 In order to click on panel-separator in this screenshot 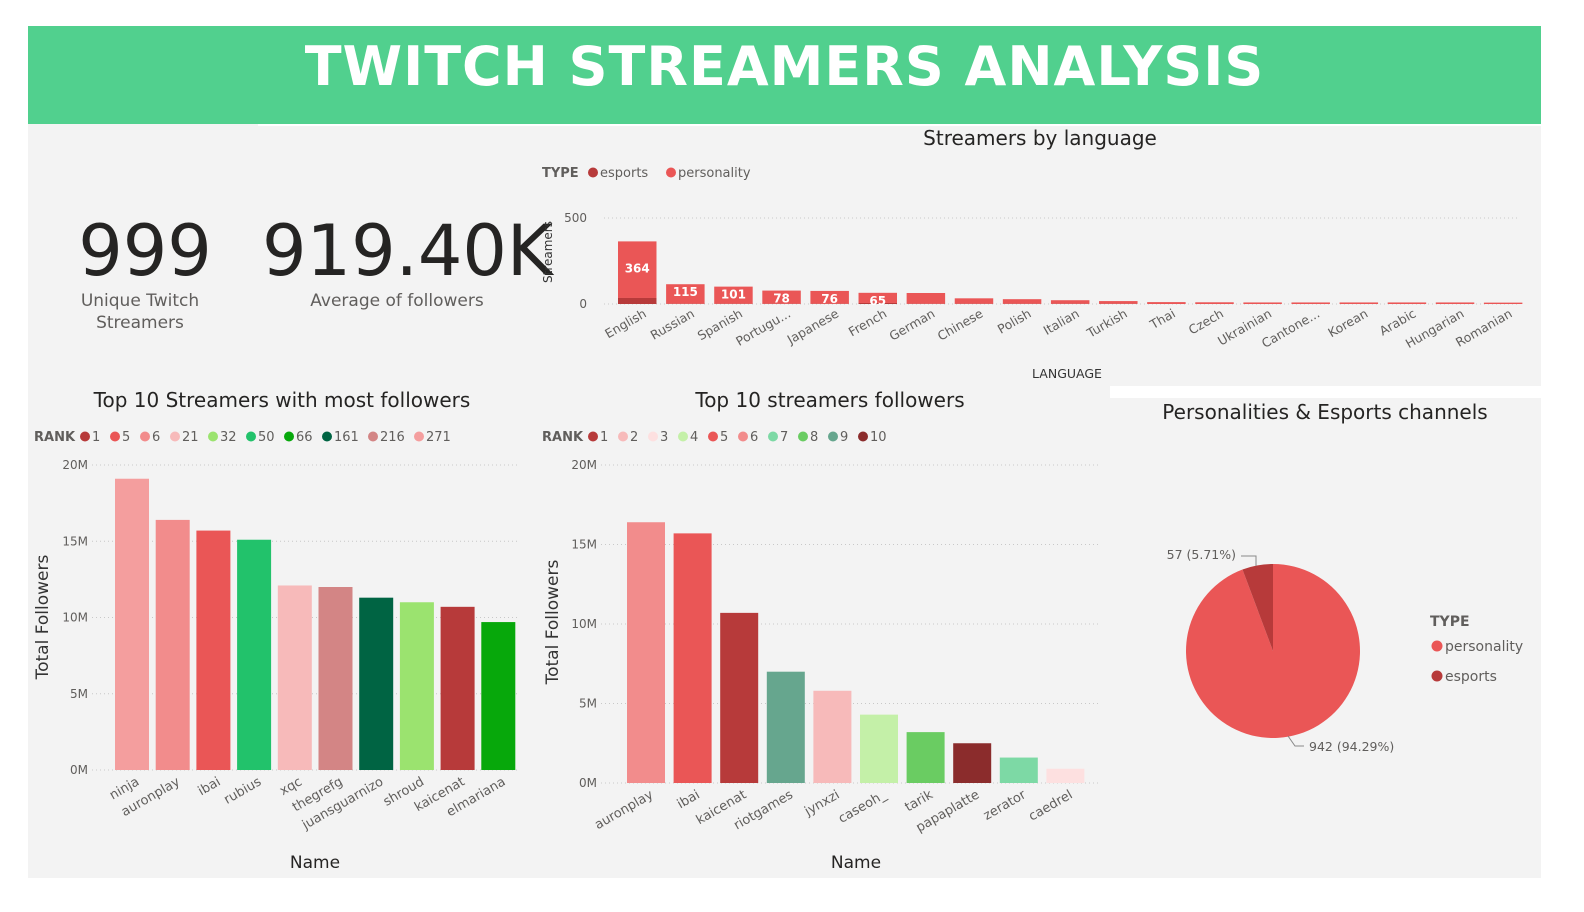, I will do `click(1325, 392)`.